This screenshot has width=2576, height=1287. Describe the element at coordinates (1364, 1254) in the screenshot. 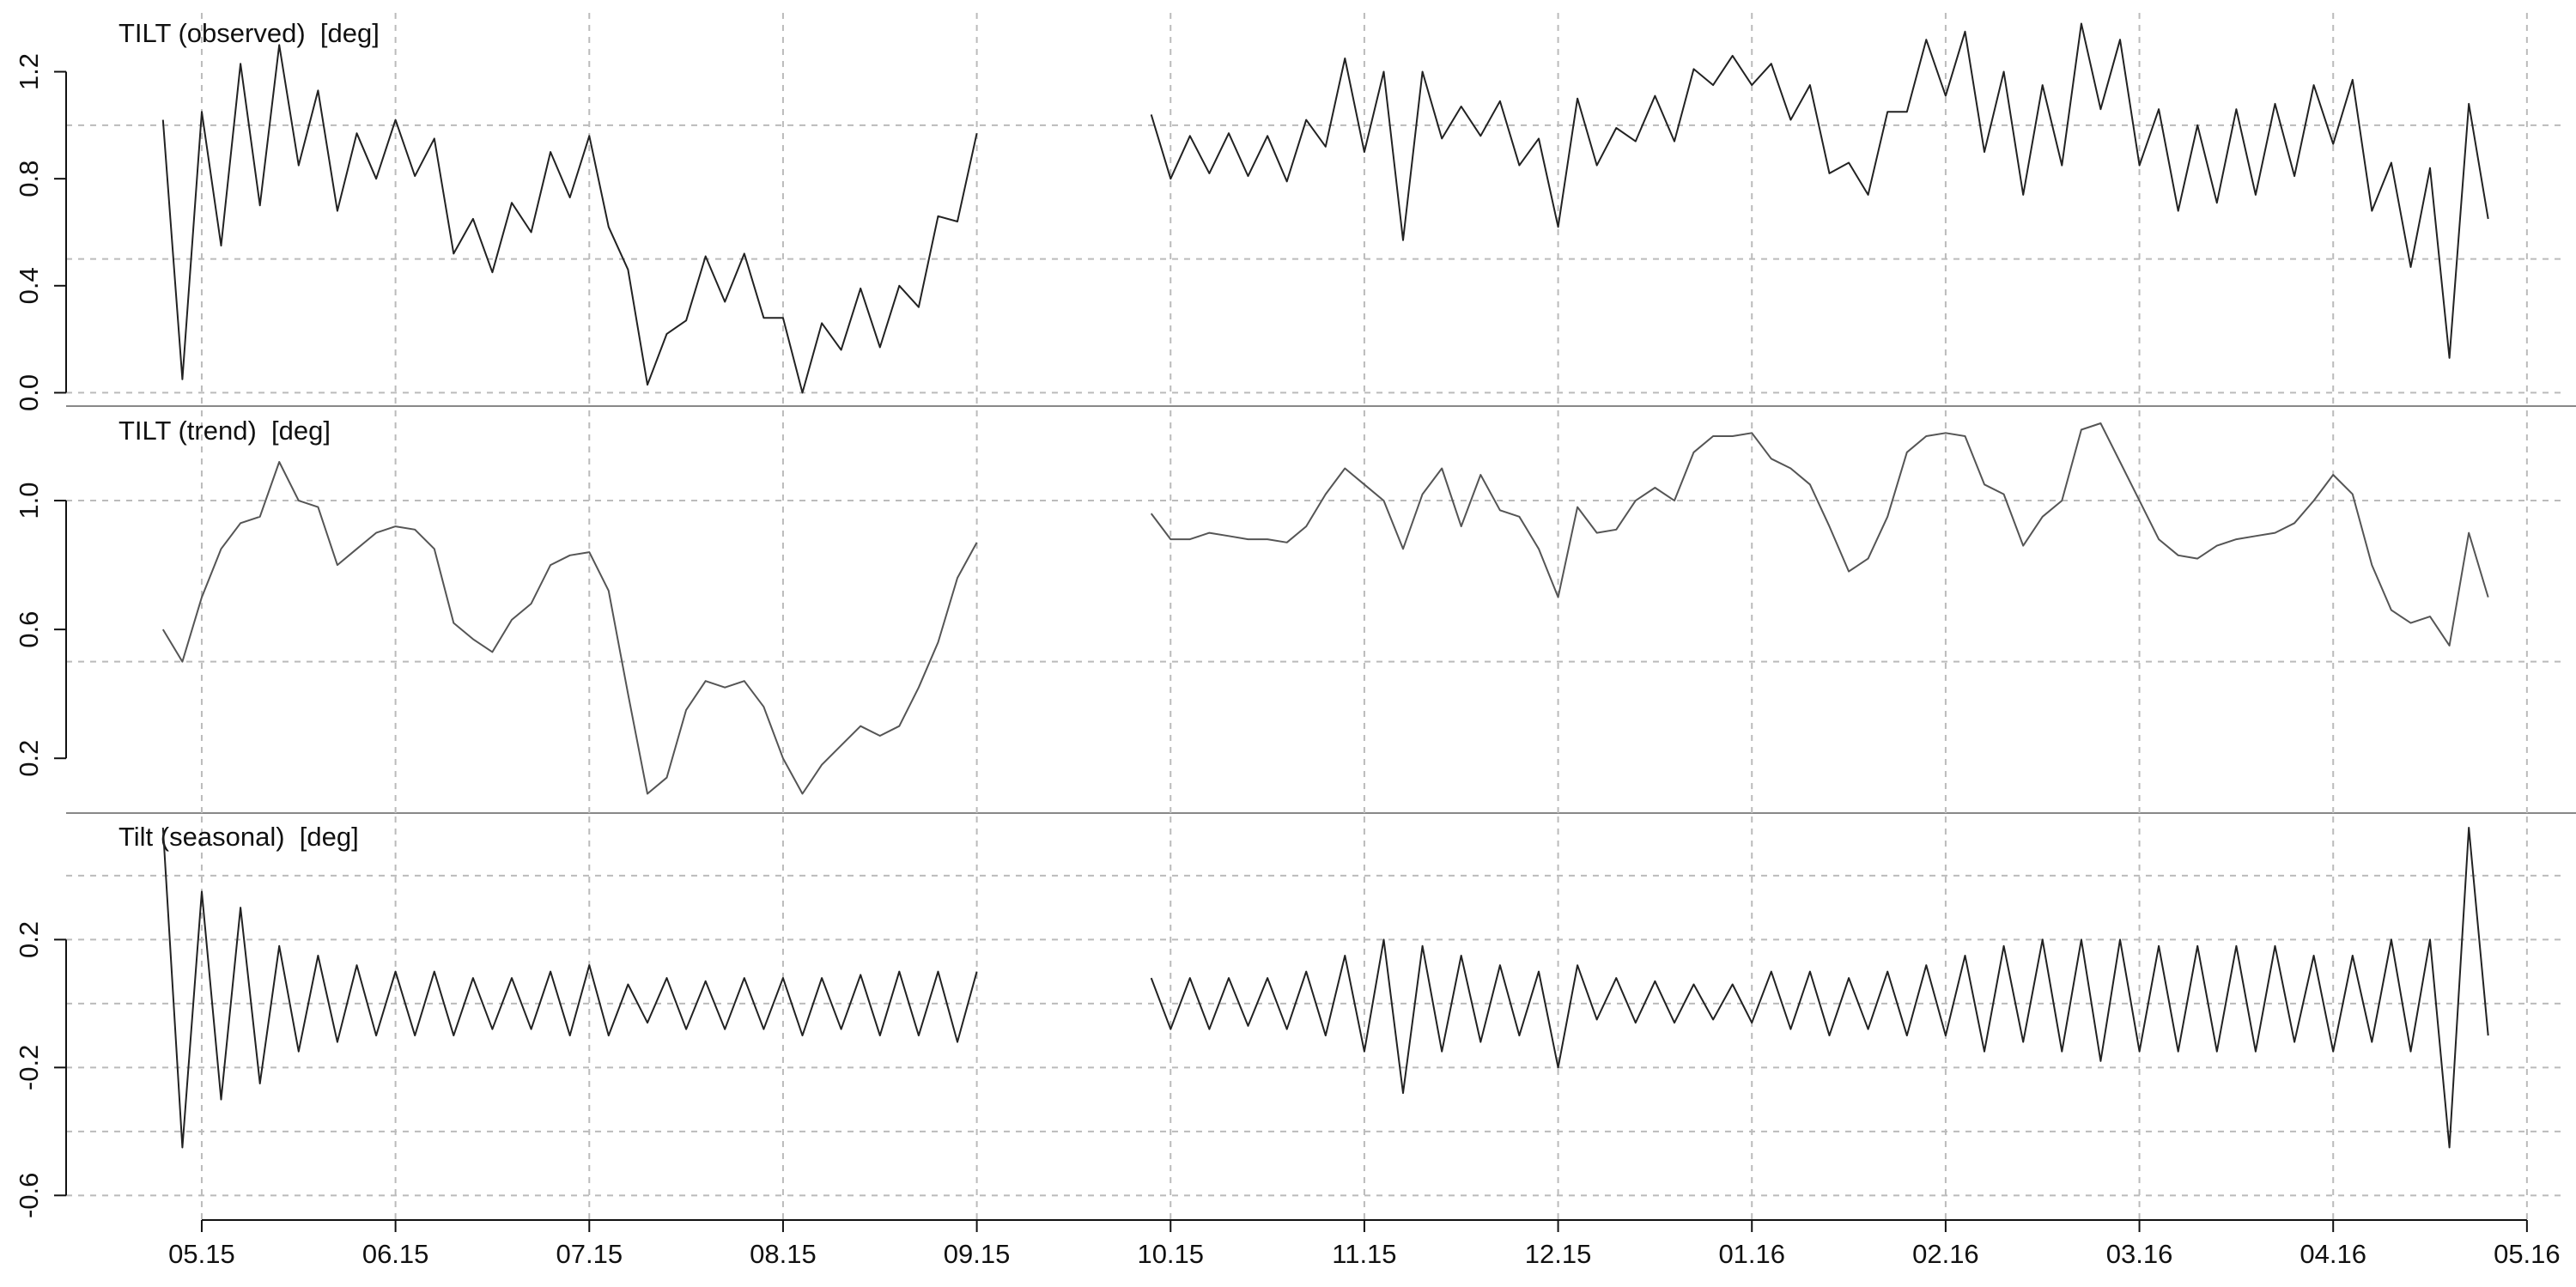

I see `x-tick-label: 11.15` at that location.